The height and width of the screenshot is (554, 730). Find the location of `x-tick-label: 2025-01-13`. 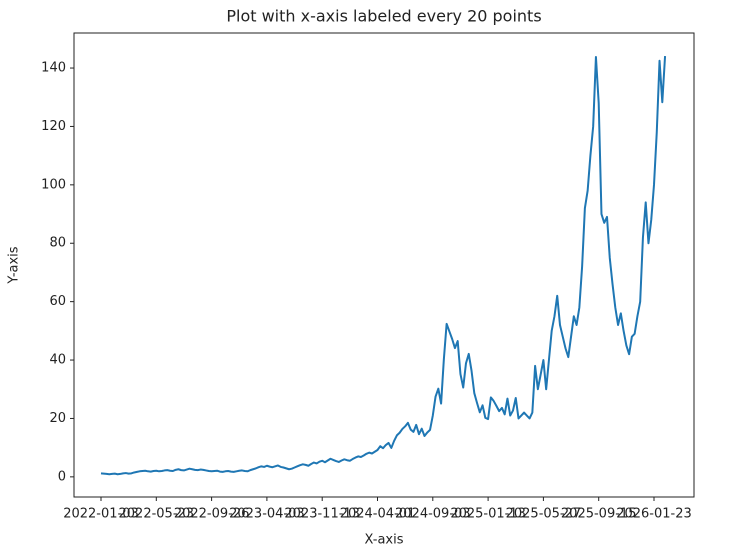

x-tick-label: 2025-01-13 is located at coordinates (488, 514).